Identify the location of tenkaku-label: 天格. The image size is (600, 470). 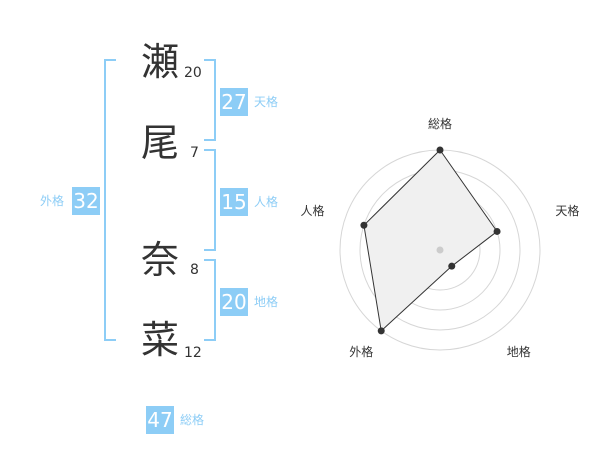
(266, 102).